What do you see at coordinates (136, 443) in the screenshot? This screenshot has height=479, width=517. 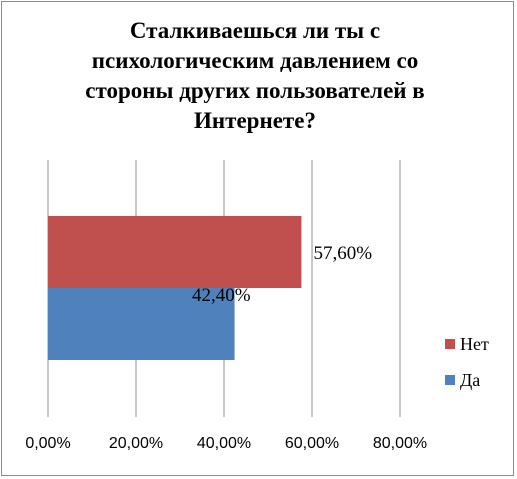 I see `tick-label-1: 20,00%` at bounding box center [136, 443].